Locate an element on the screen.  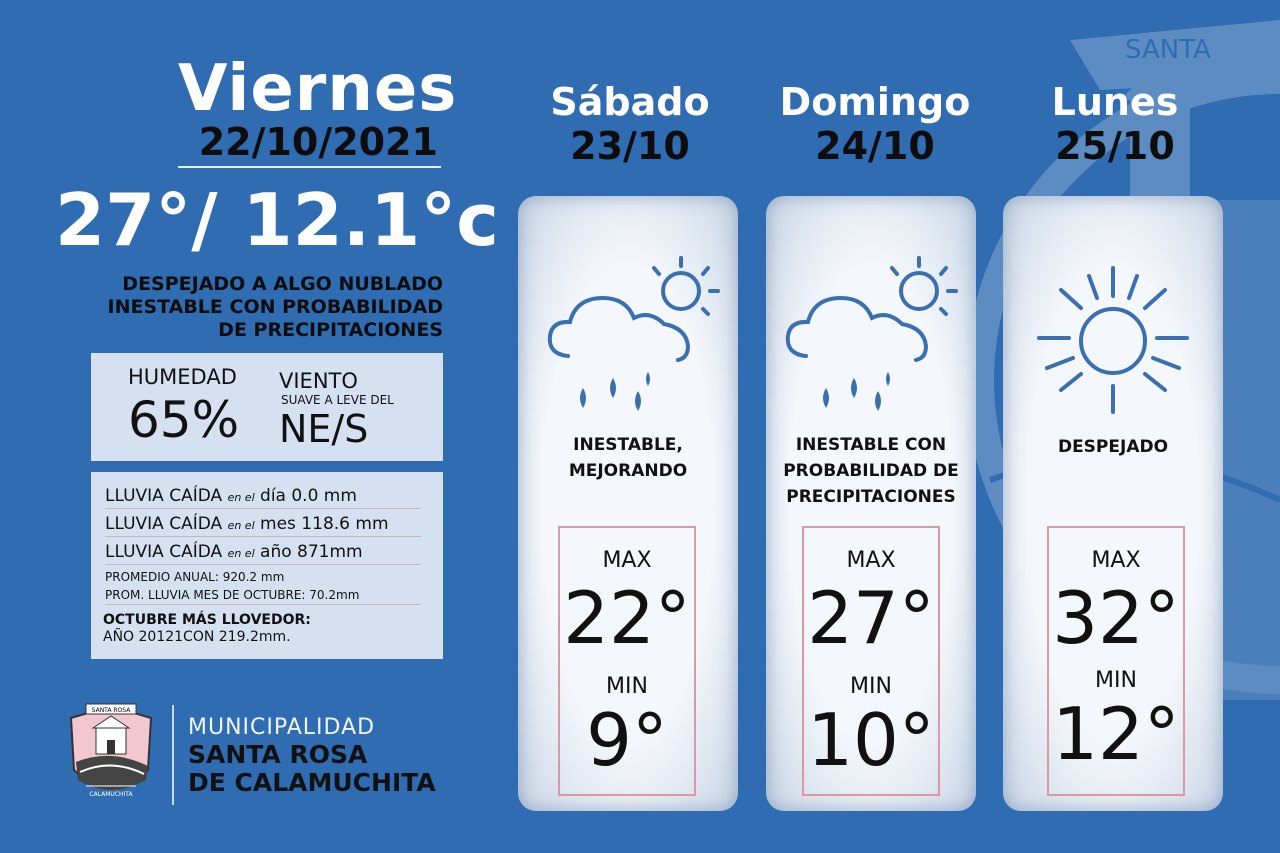
forecast-description: DESPEJADO is located at coordinates (1113, 447).